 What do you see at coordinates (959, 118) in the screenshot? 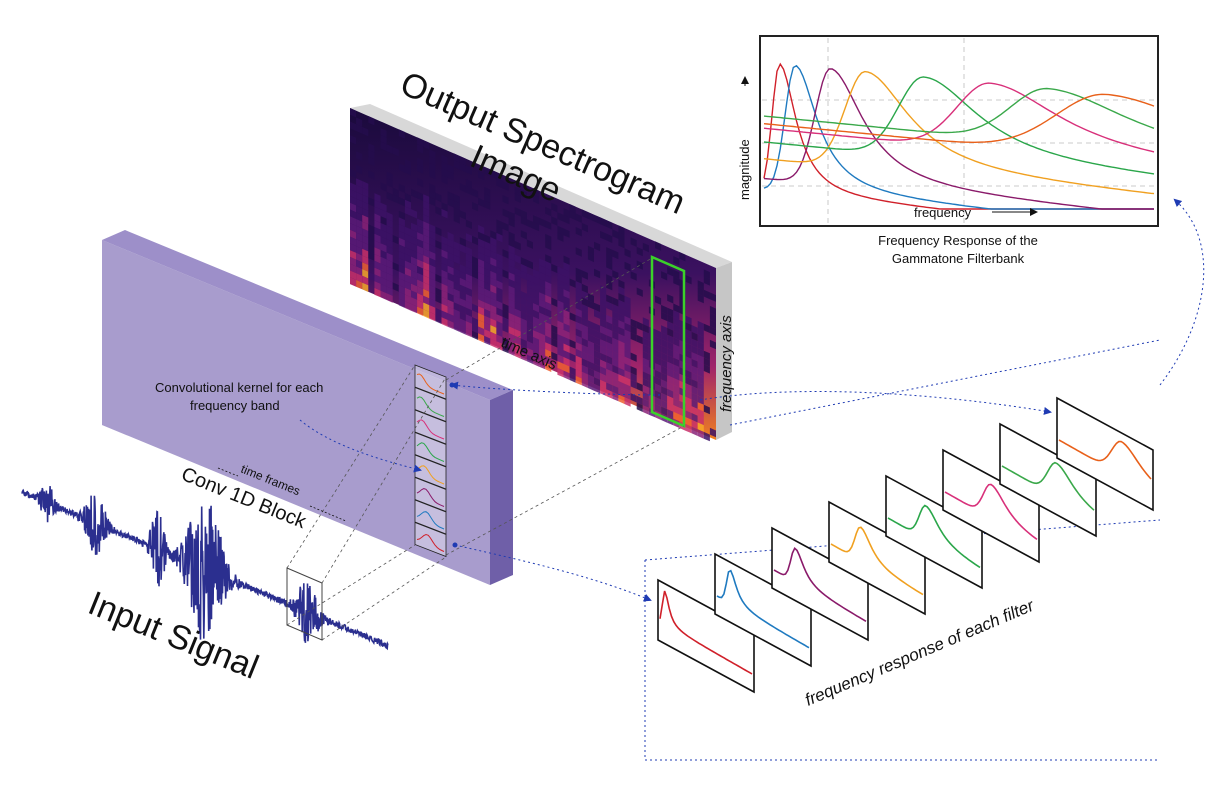
I see `chart-series-line` at bounding box center [959, 118].